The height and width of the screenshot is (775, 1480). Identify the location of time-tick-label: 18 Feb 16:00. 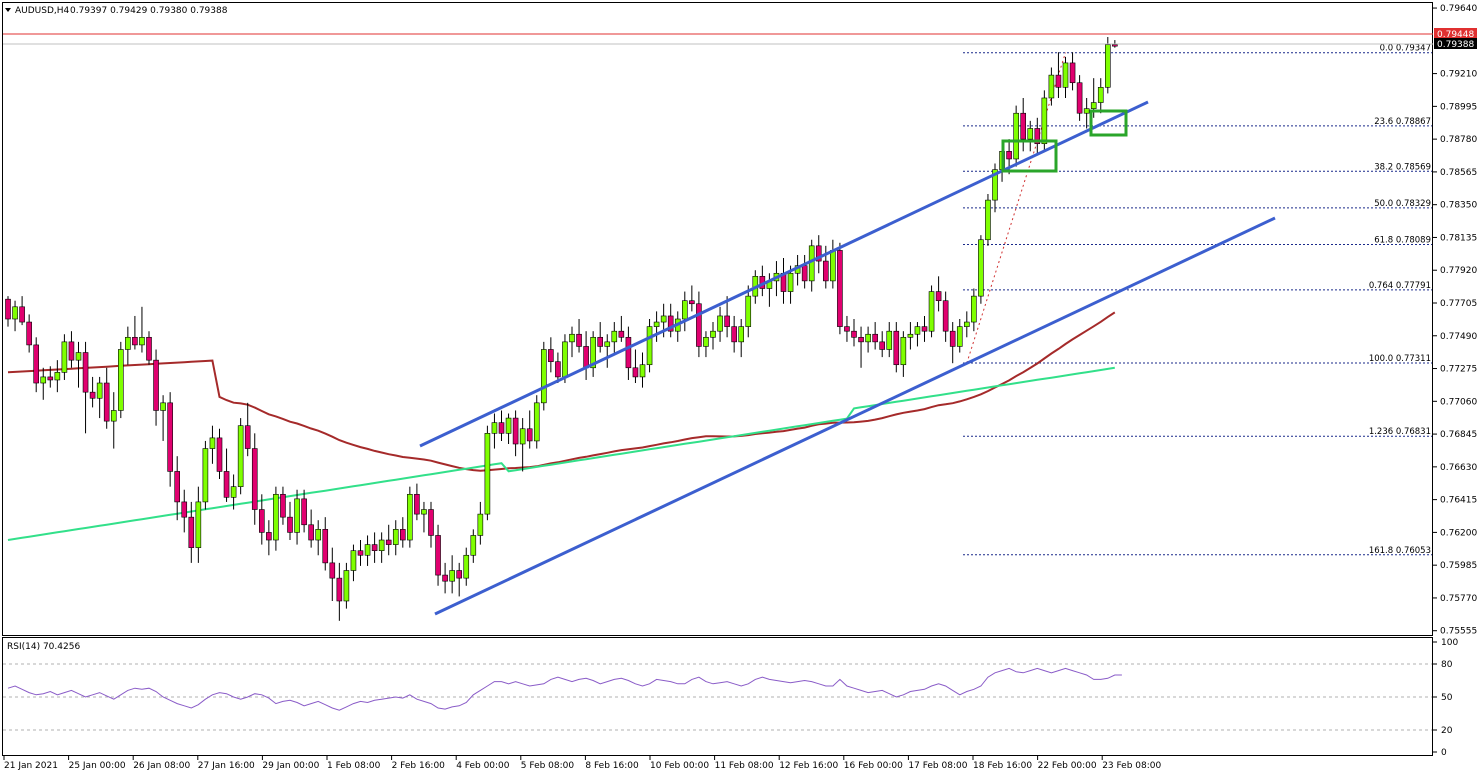
(1002, 766).